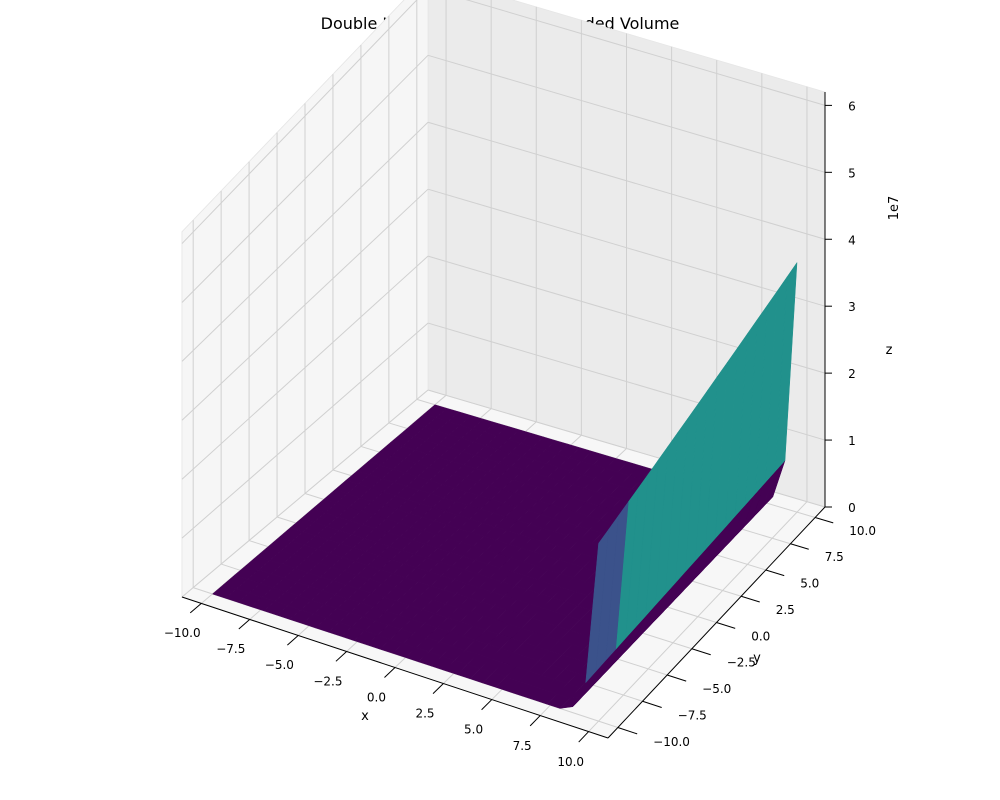 The image size is (1000, 800). Describe the element at coordinates (327, 681) in the screenshot. I see `x-tick-label: −2.5` at that location.